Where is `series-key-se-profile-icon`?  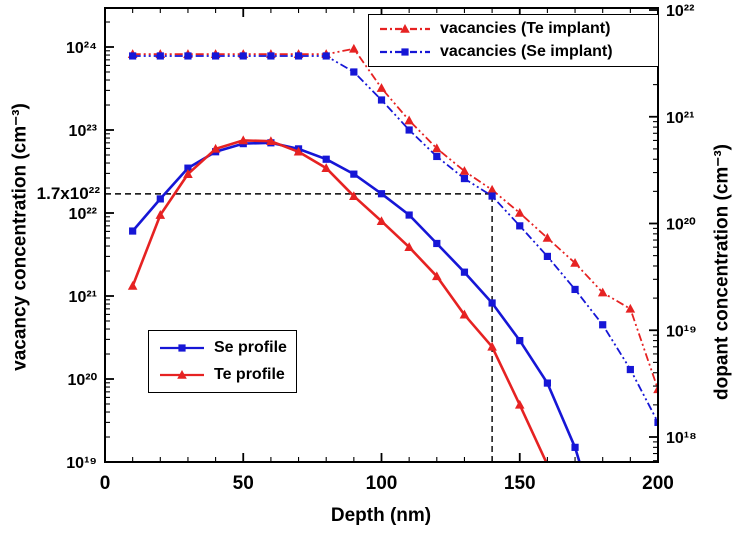
series-key-se-profile-icon is located at coordinates (182, 348).